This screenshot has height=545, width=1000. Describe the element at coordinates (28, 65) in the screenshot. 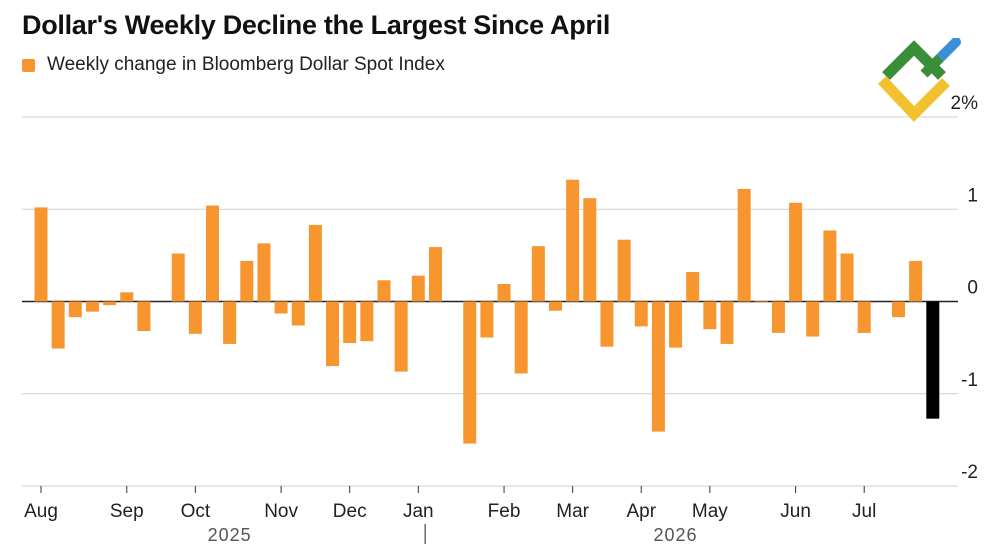

I see `legend-swatch` at that location.